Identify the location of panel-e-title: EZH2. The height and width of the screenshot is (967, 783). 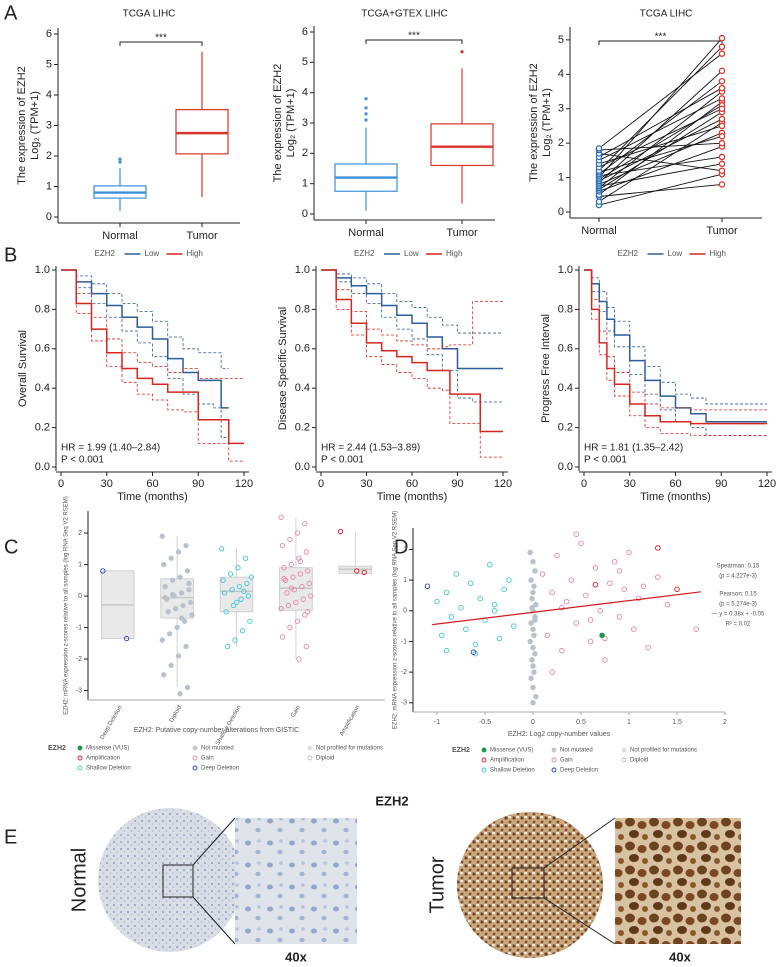
(391, 800).